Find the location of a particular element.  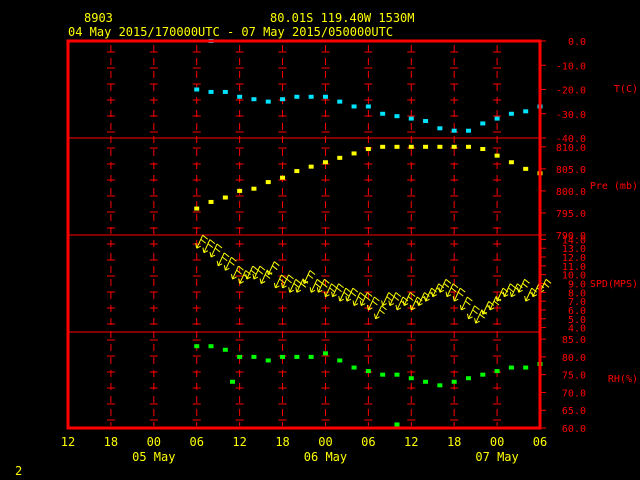

x-tick-label: 12 is located at coordinates (411, 442).